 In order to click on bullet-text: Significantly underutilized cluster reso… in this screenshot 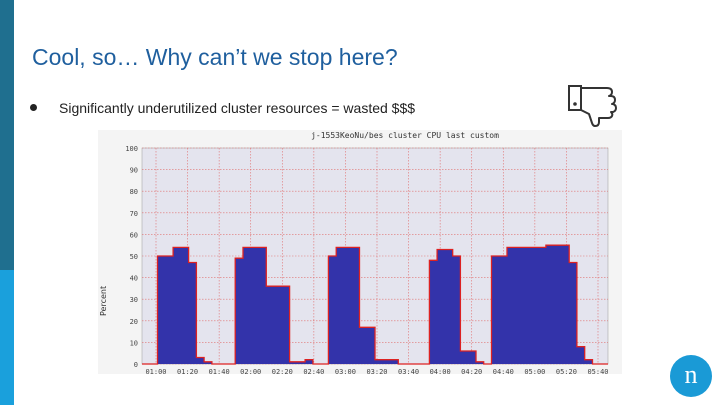, I will do `click(237, 108)`.